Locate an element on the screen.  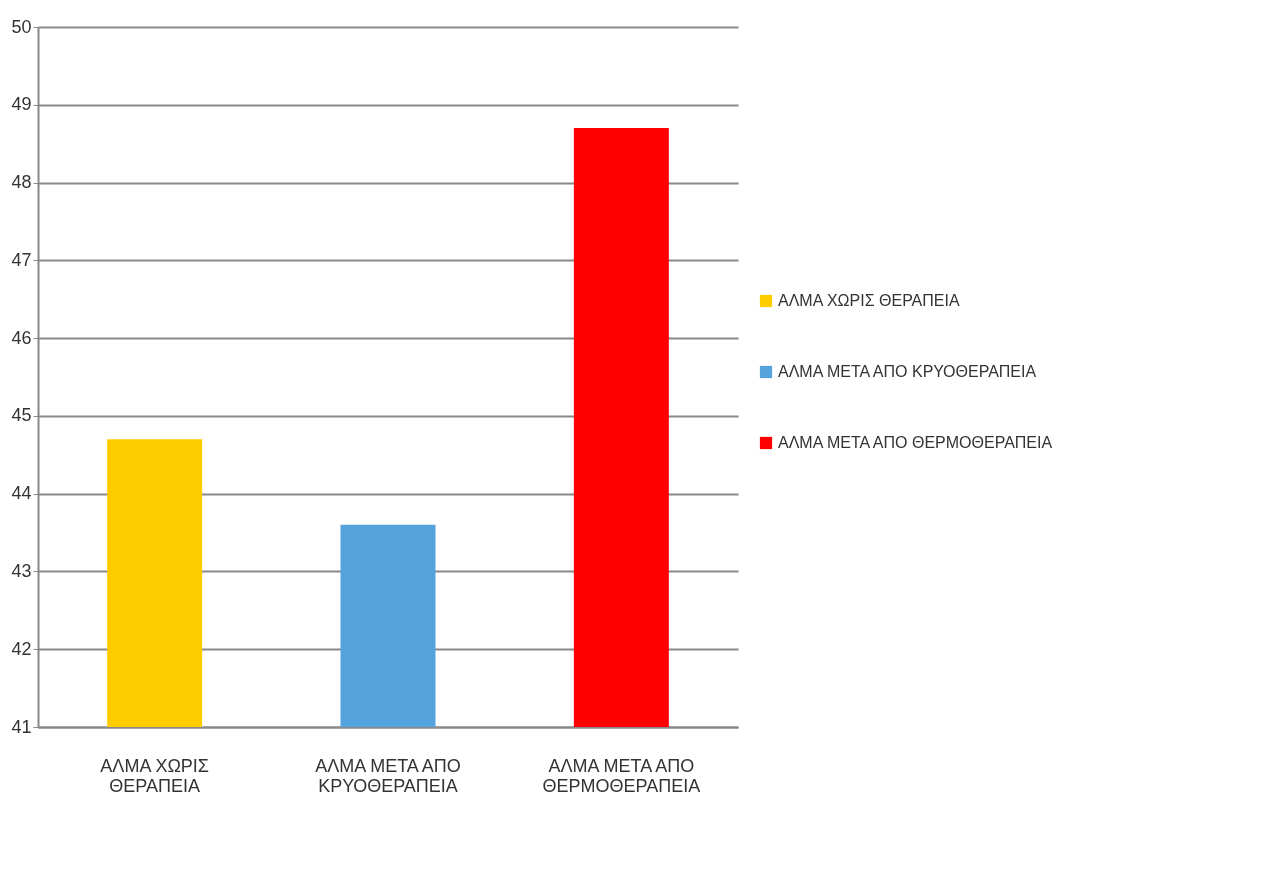
legend-label: ΑΛΜΑ ΜΕΤΑ ΑΠΟ ΚΡΥΟΘΕΡΑΠΕΙΑ is located at coordinates (907, 371).